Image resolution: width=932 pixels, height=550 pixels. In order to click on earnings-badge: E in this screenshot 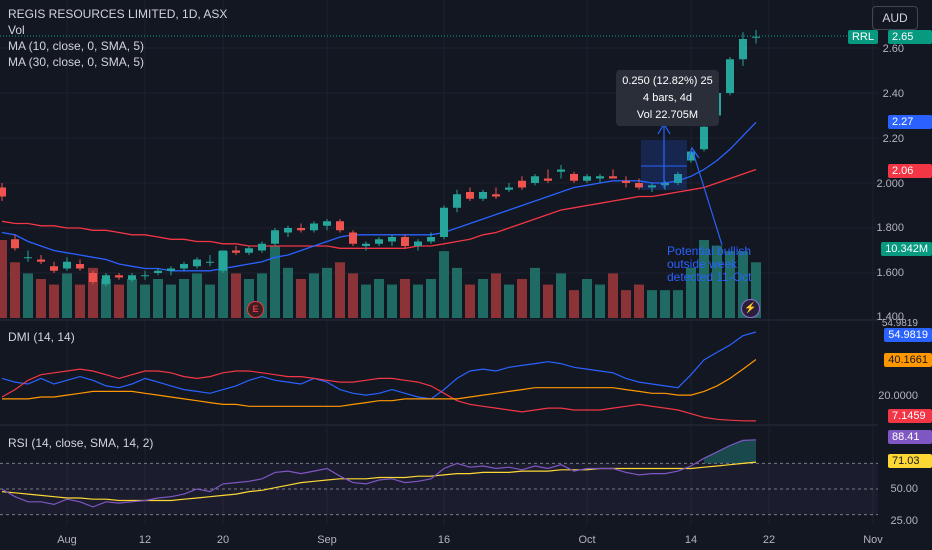, I will do `click(255, 309)`.